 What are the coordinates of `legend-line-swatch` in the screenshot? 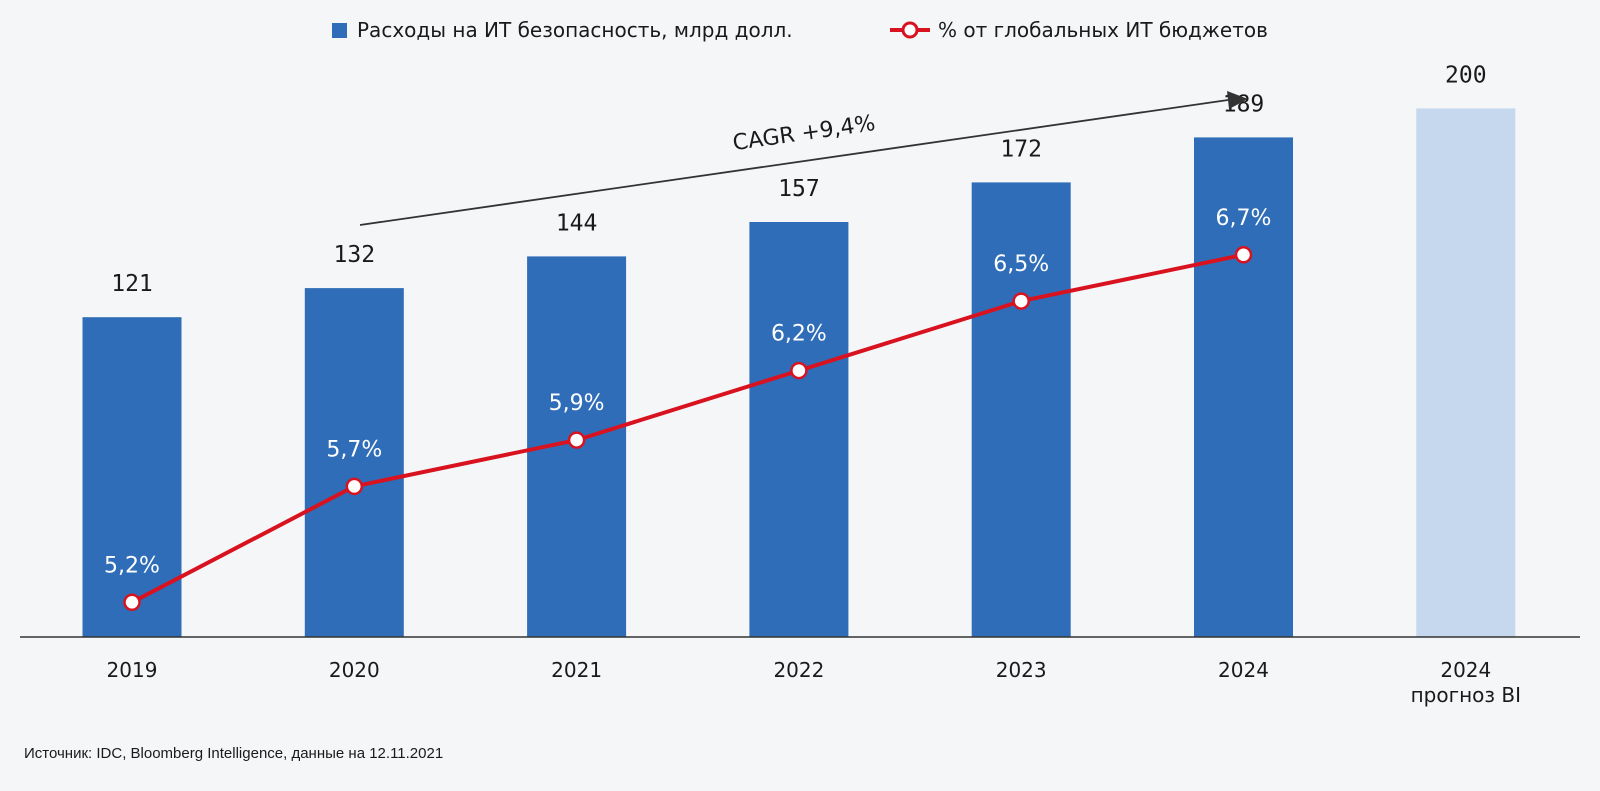 It's located at (910, 30).